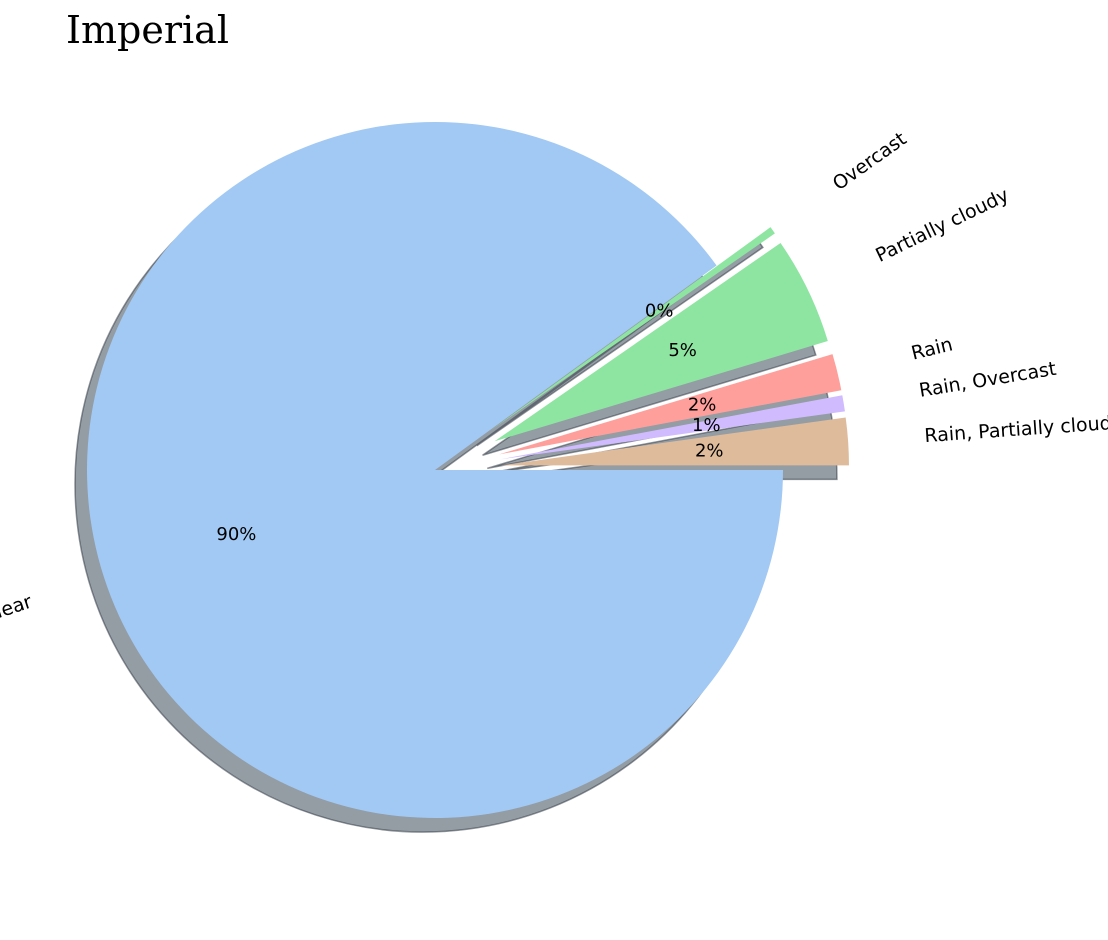 This screenshot has width=1108, height=940. Describe the element at coordinates (1016, 429) in the screenshot. I see `category-label-rain-partially-cloudy: Rain, Partially cloudy` at that location.